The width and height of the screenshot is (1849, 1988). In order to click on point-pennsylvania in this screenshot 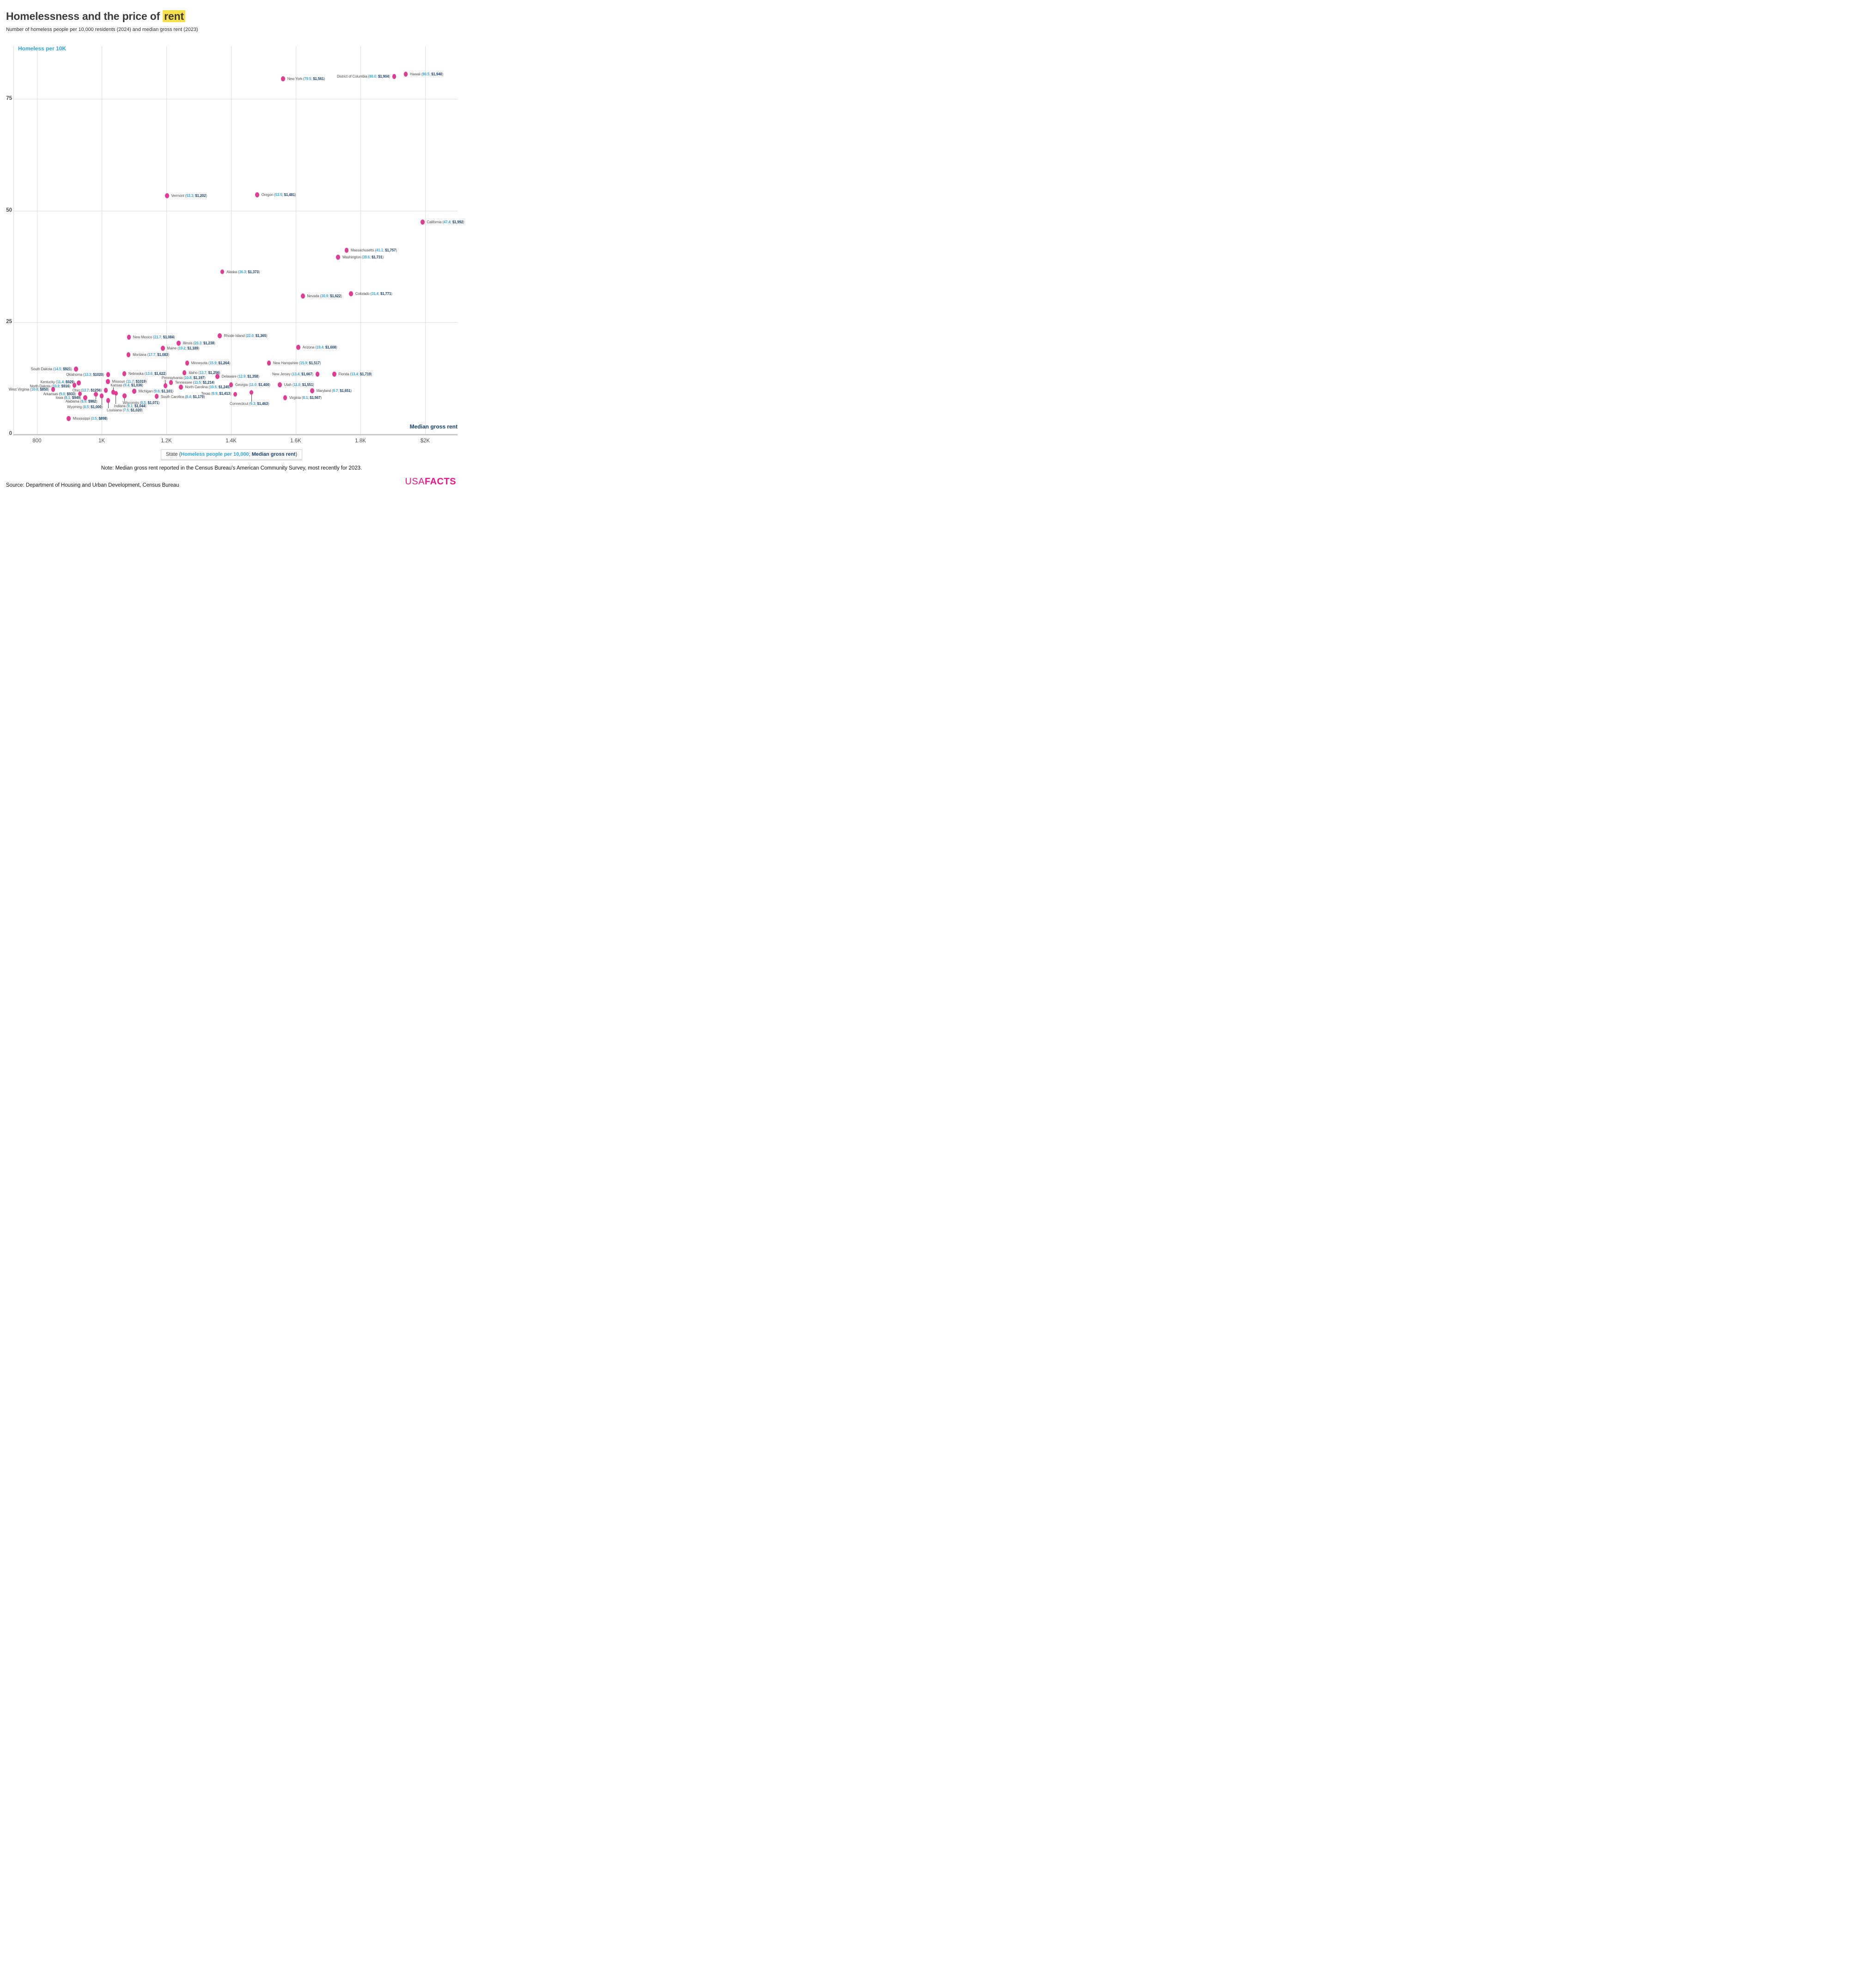, I will do `click(165, 385)`.